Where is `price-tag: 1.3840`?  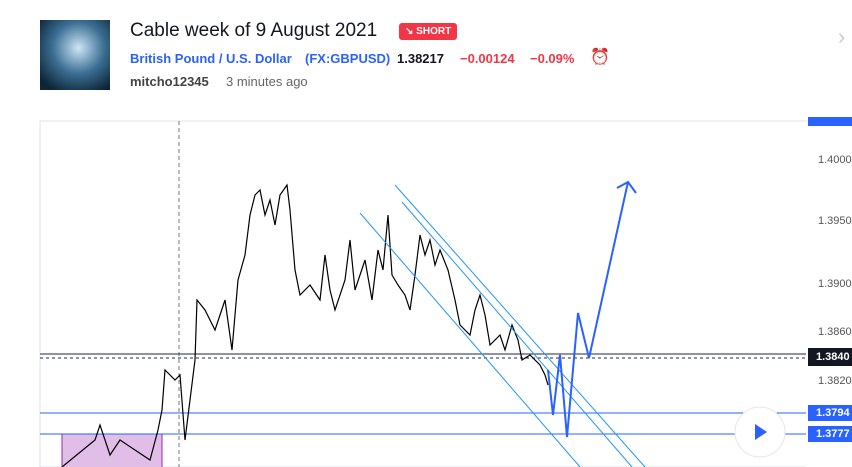
price-tag: 1.3840 is located at coordinates (833, 357).